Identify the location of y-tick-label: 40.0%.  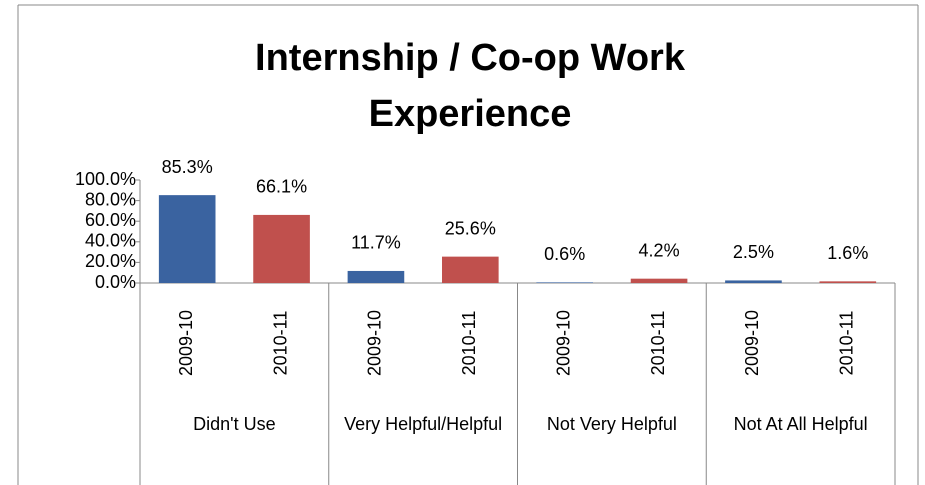
(110, 241).